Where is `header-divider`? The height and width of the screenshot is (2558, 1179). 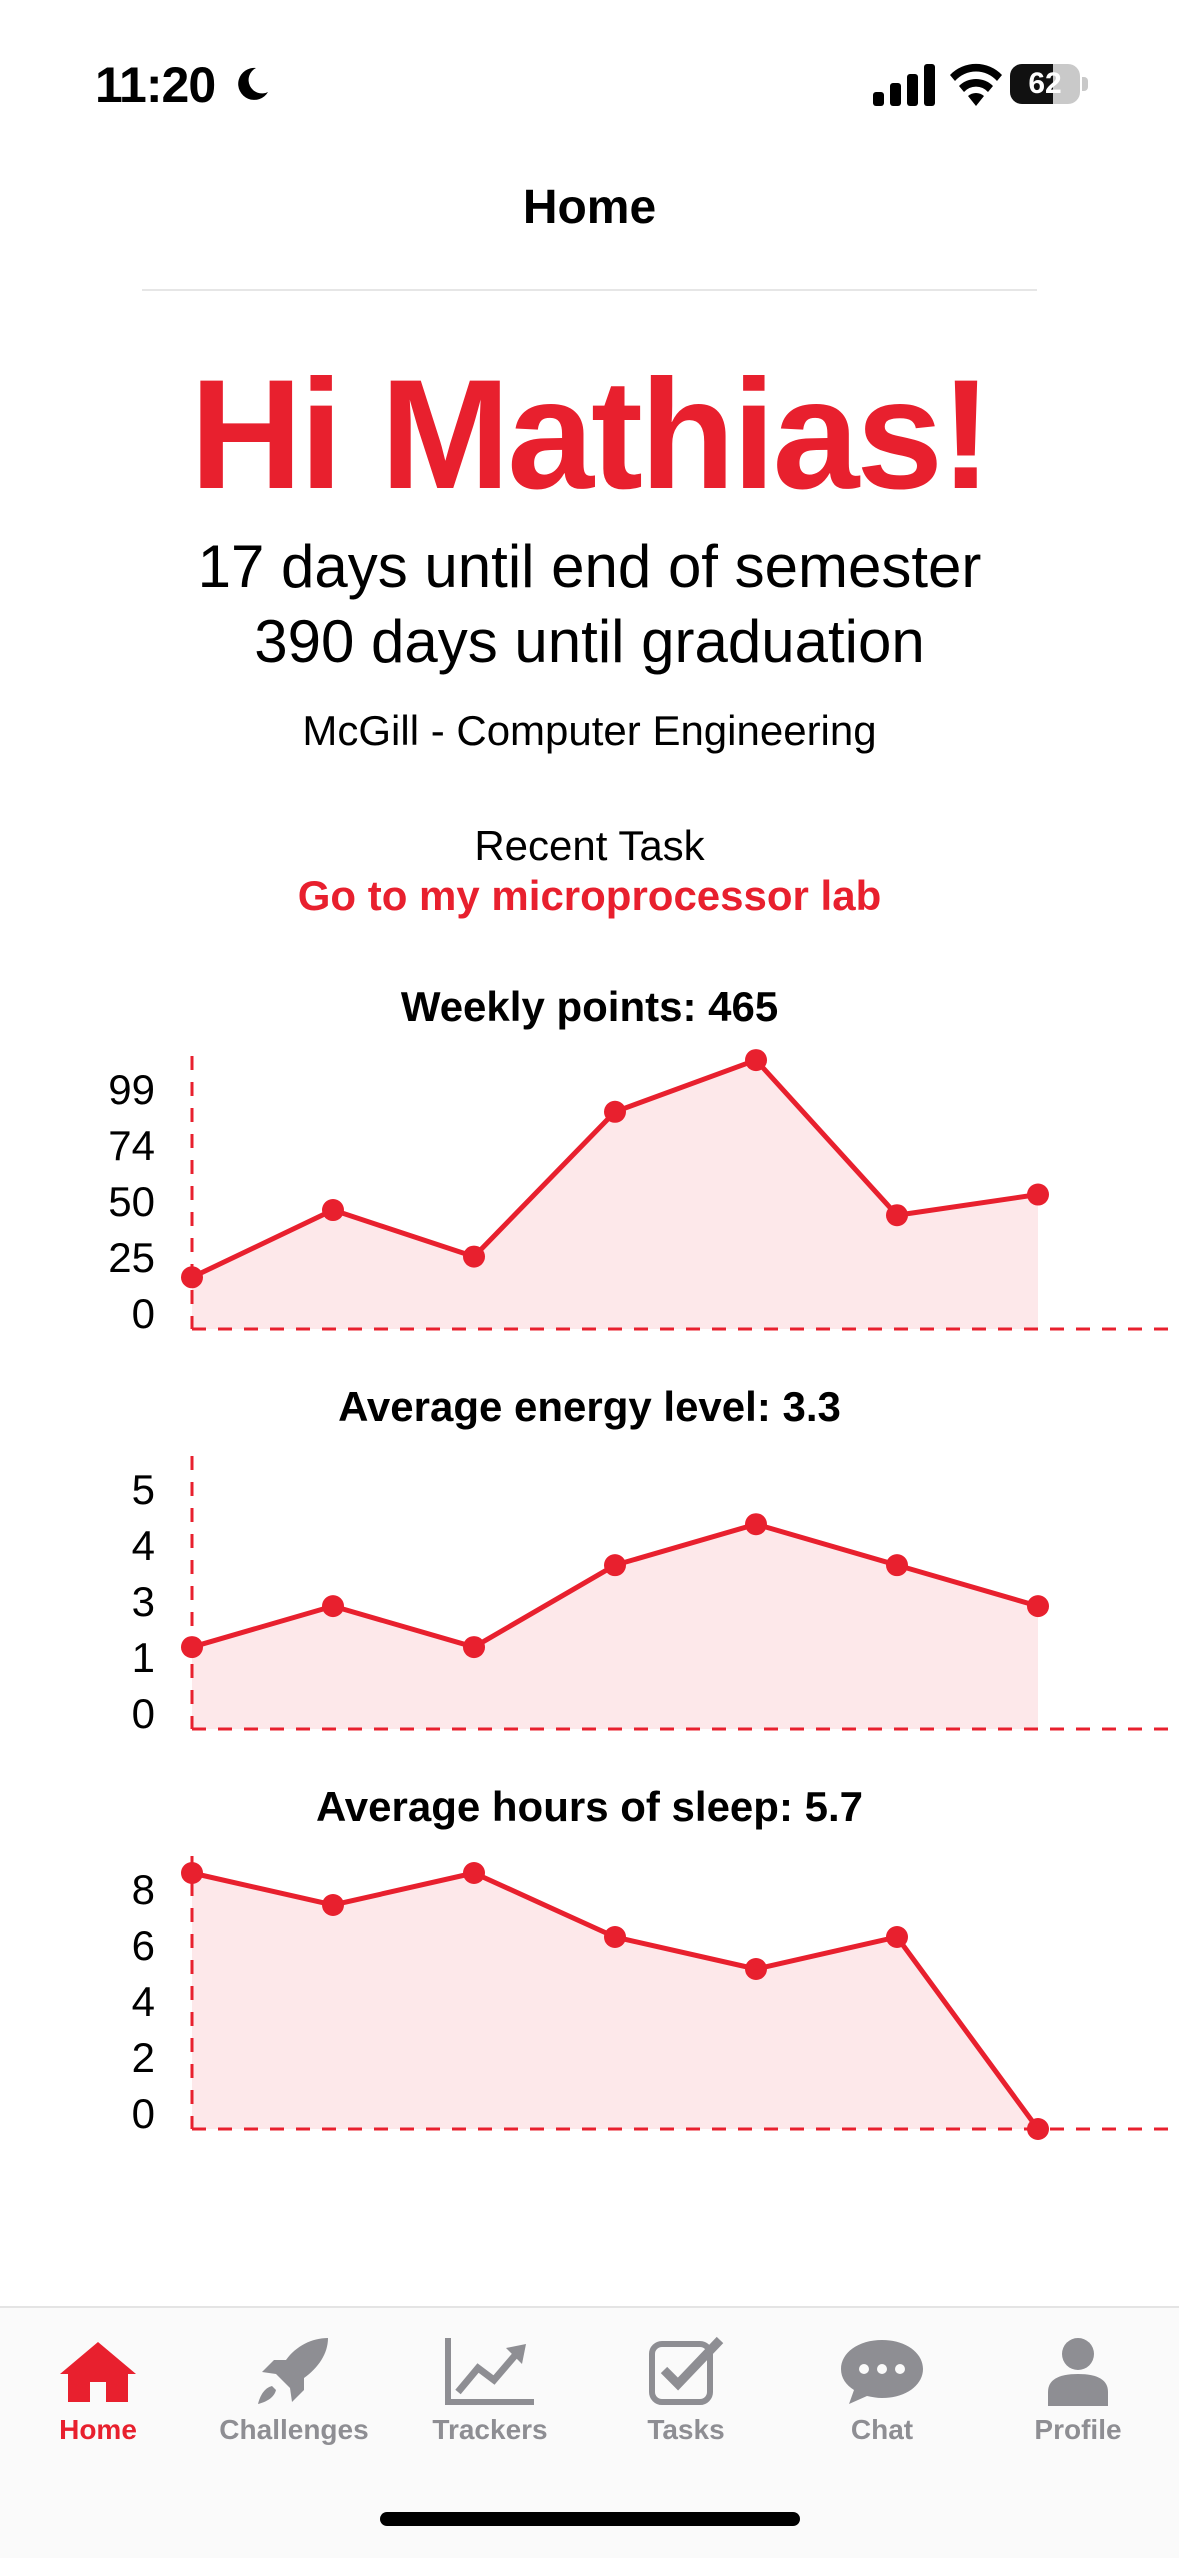
header-divider is located at coordinates (589, 290).